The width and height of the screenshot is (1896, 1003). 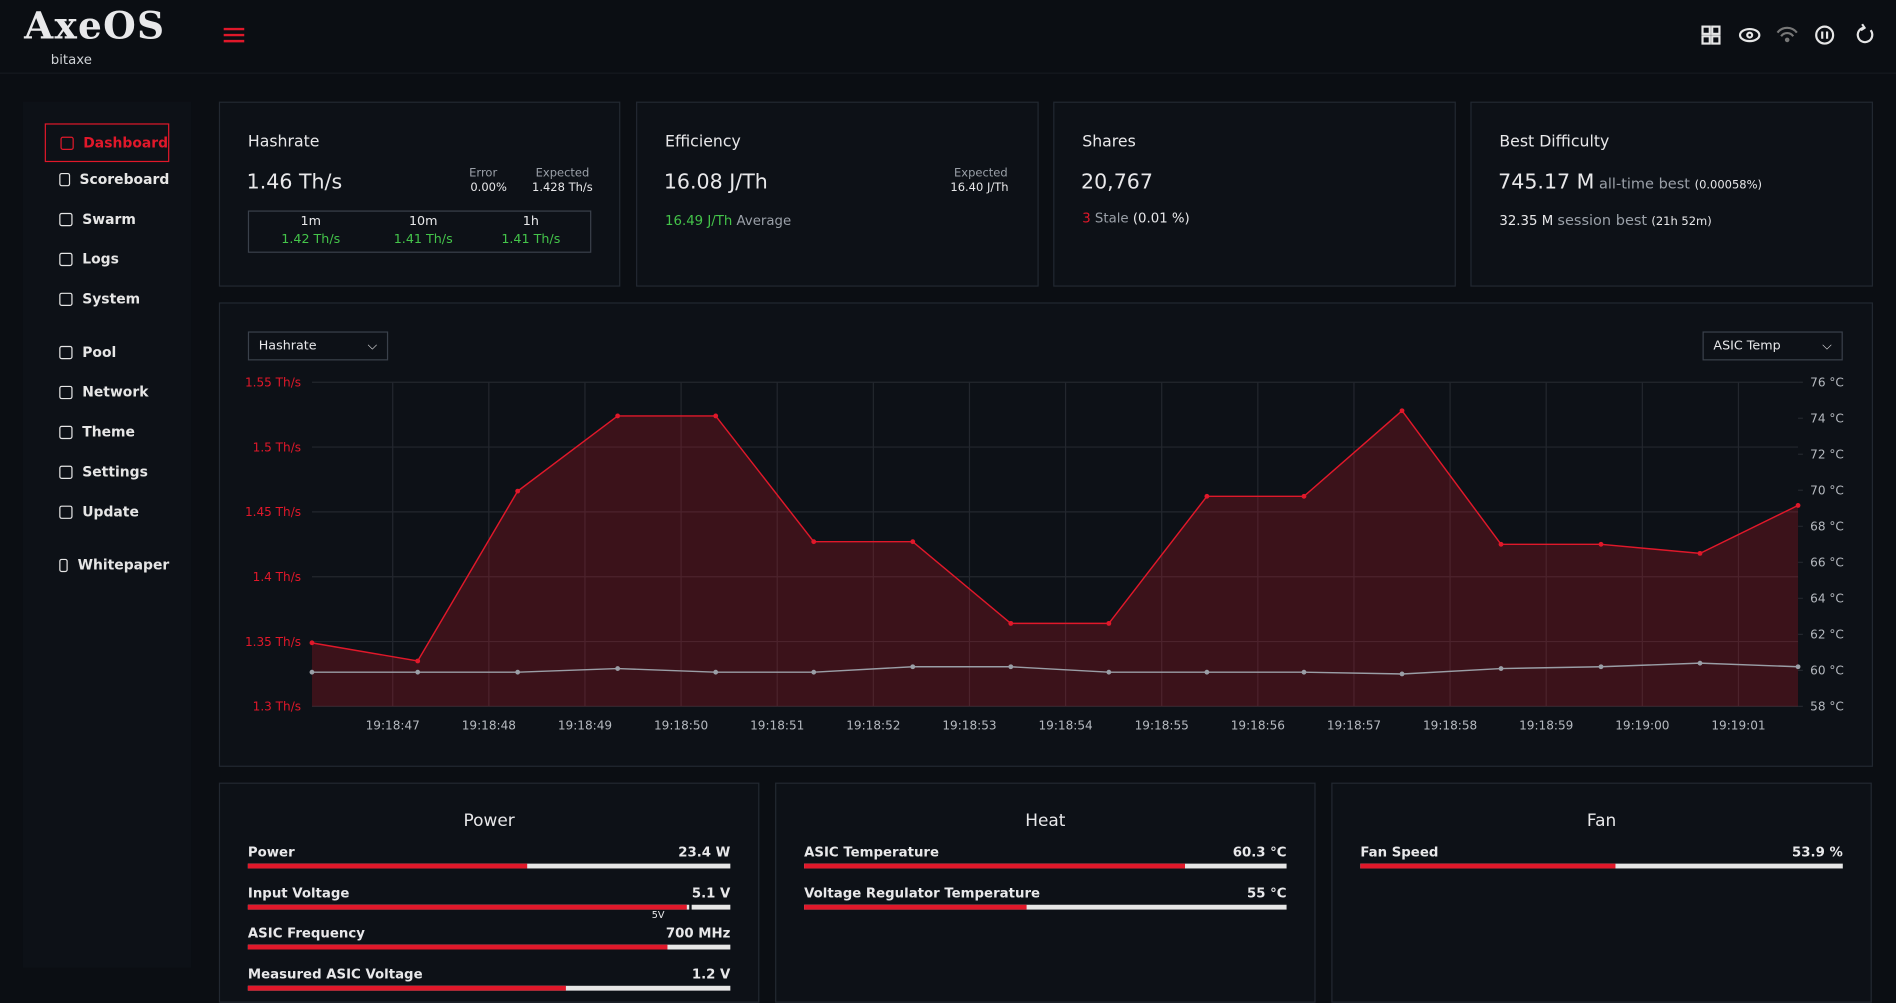 What do you see at coordinates (310, 221) in the screenshot?
I see `period-label: 1m` at bounding box center [310, 221].